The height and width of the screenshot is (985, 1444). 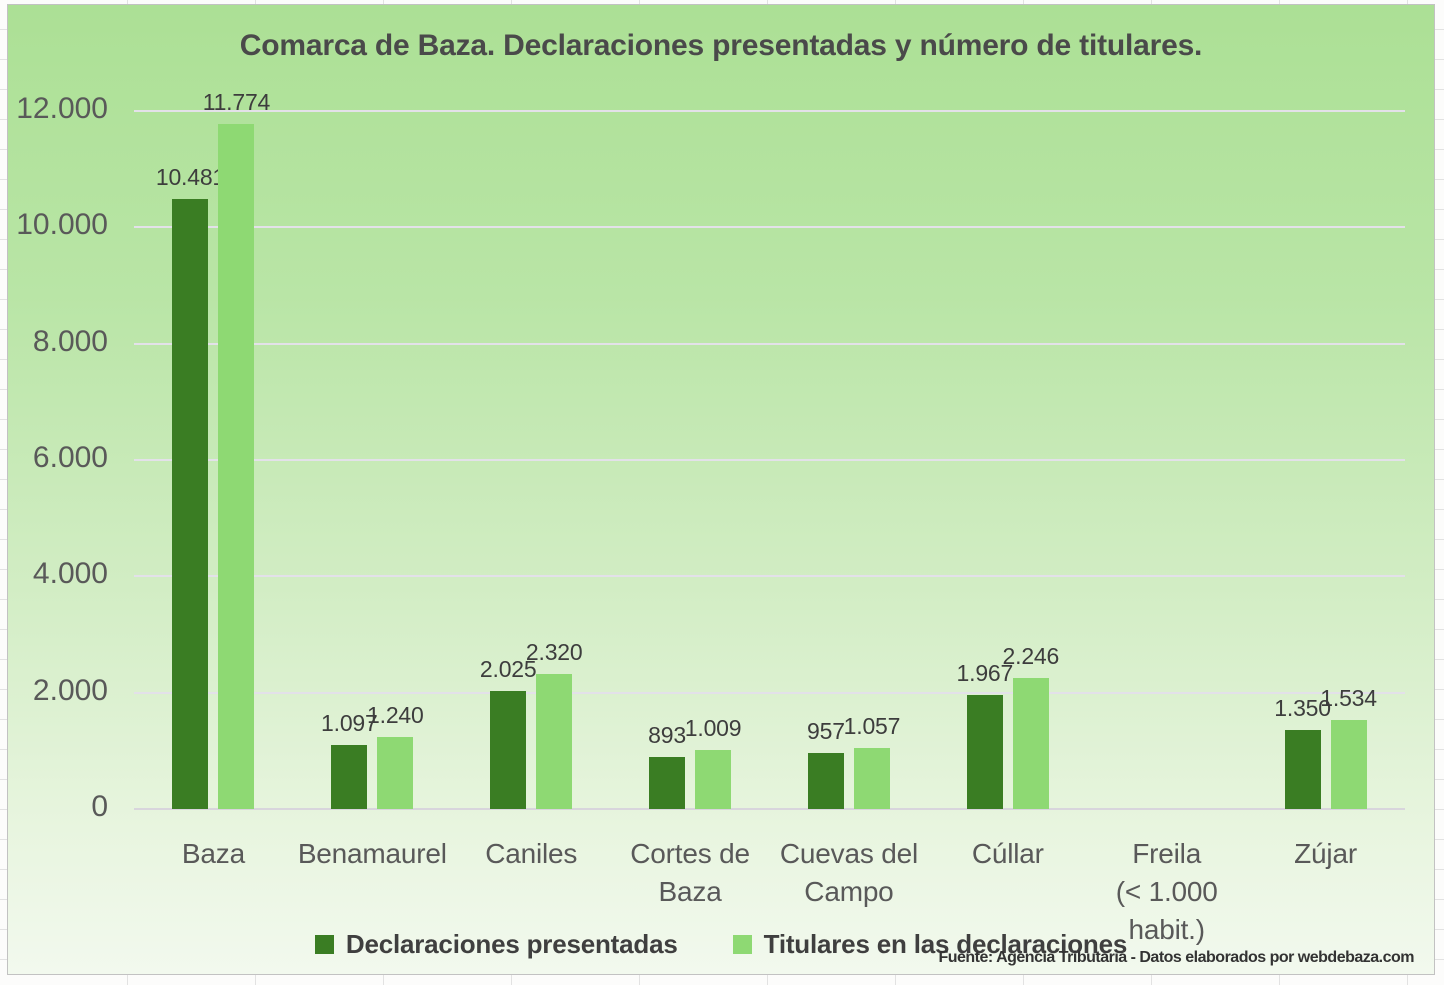 What do you see at coordinates (70, 341) in the screenshot?
I see `y-axis-tick-label: 8.000` at bounding box center [70, 341].